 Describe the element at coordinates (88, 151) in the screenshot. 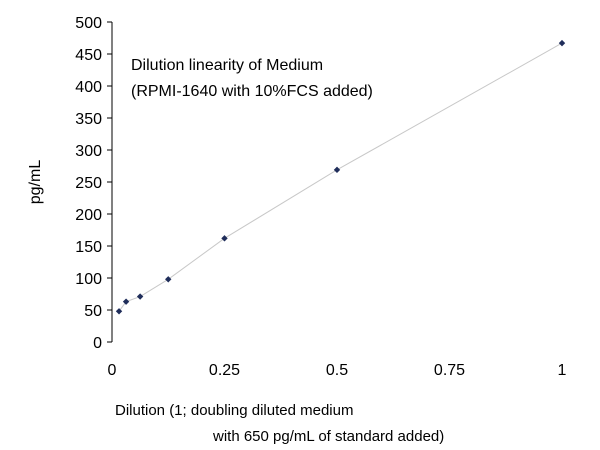

I see `y-tick-label: 300` at that location.